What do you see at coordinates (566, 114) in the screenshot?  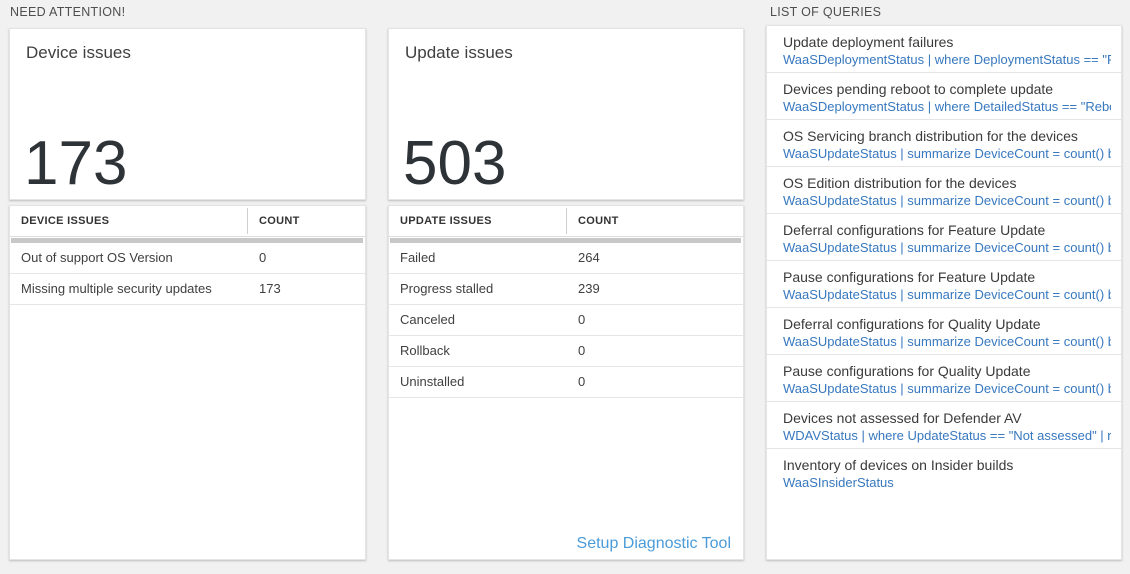 I see `update-issues-tile: Update issues 503` at bounding box center [566, 114].